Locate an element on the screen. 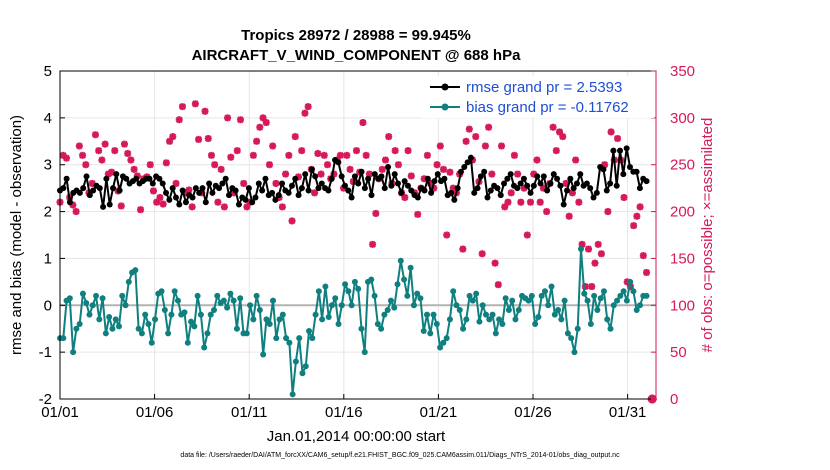  y-right-tick-label: 350 is located at coordinates (682, 71).